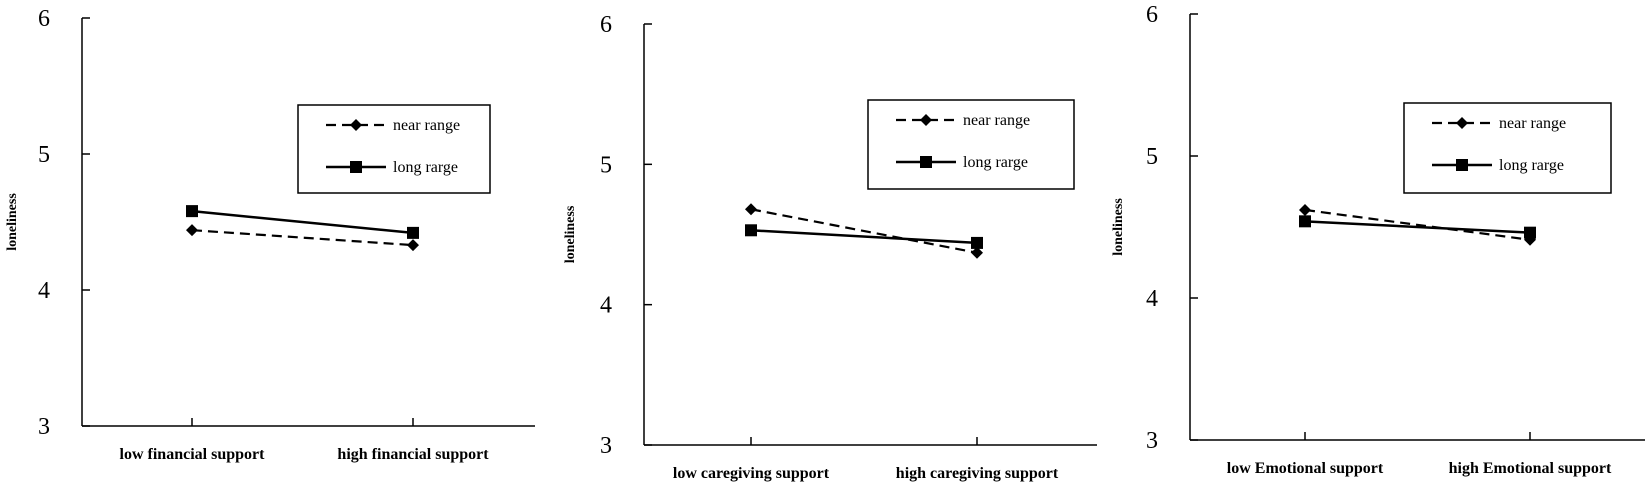  I want to click on x-category-label: high Emotional support, so click(1530, 468).